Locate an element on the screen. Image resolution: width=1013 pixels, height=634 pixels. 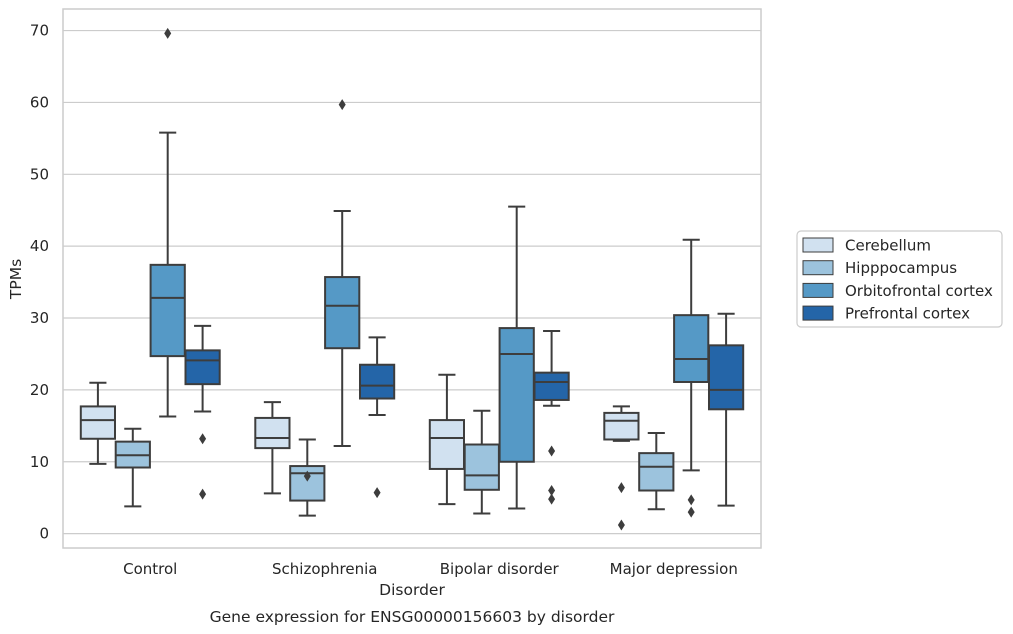
y-tick-label: 40 is located at coordinates (39, 246).